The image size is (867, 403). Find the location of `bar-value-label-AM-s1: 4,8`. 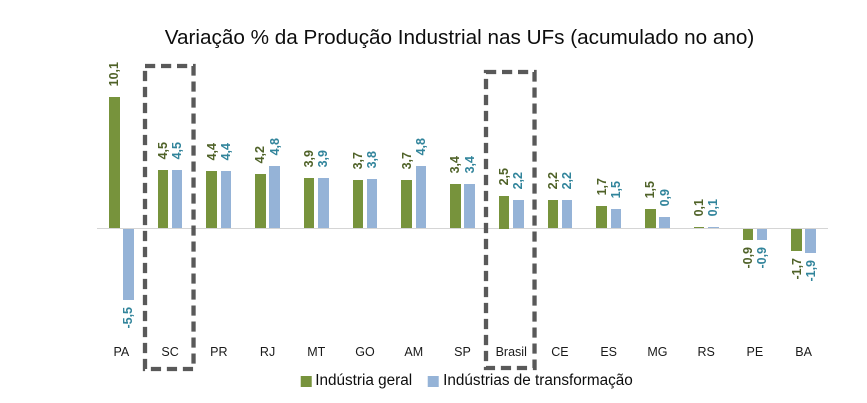

bar-value-label-AM-s1: 4,8 is located at coordinates (420, 146).